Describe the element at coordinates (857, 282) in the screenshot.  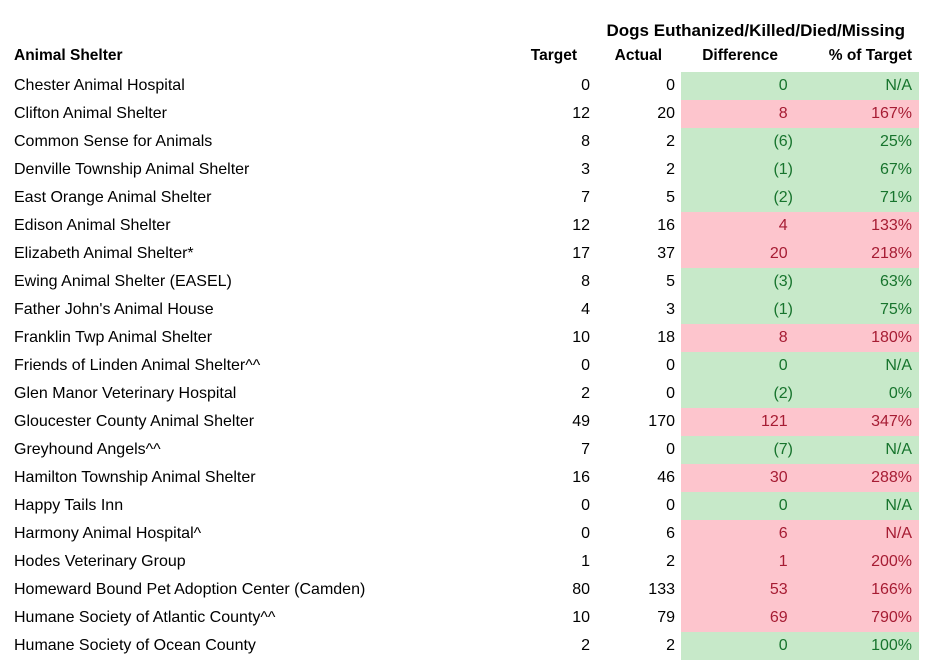
I see `cell-pct-of-target: 63%` at that location.